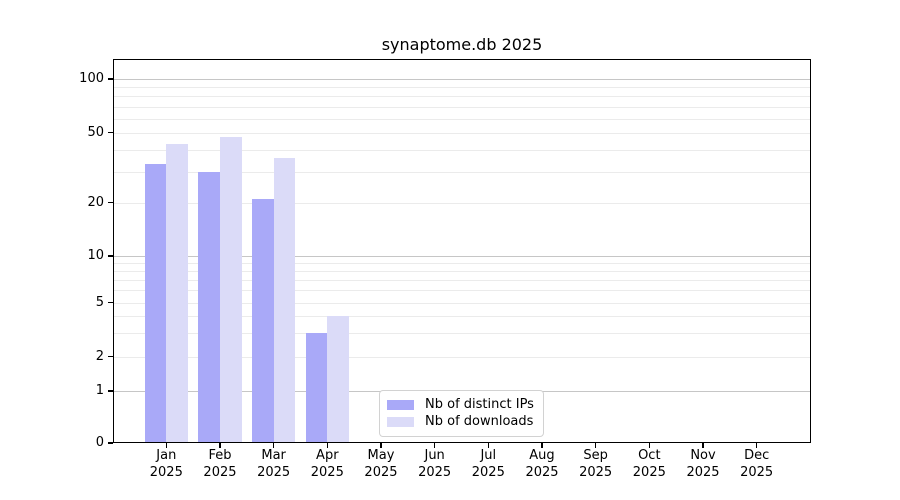 This screenshot has width=900, height=500. I want to click on y-tick-label: 100, so click(91, 78).